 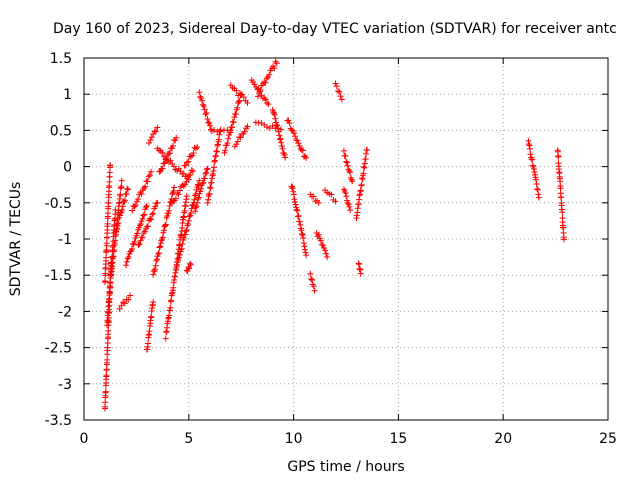 What do you see at coordinates (125, 302) in the screenshot?
I see `data-series-s6` at bounding box center [125, 302].